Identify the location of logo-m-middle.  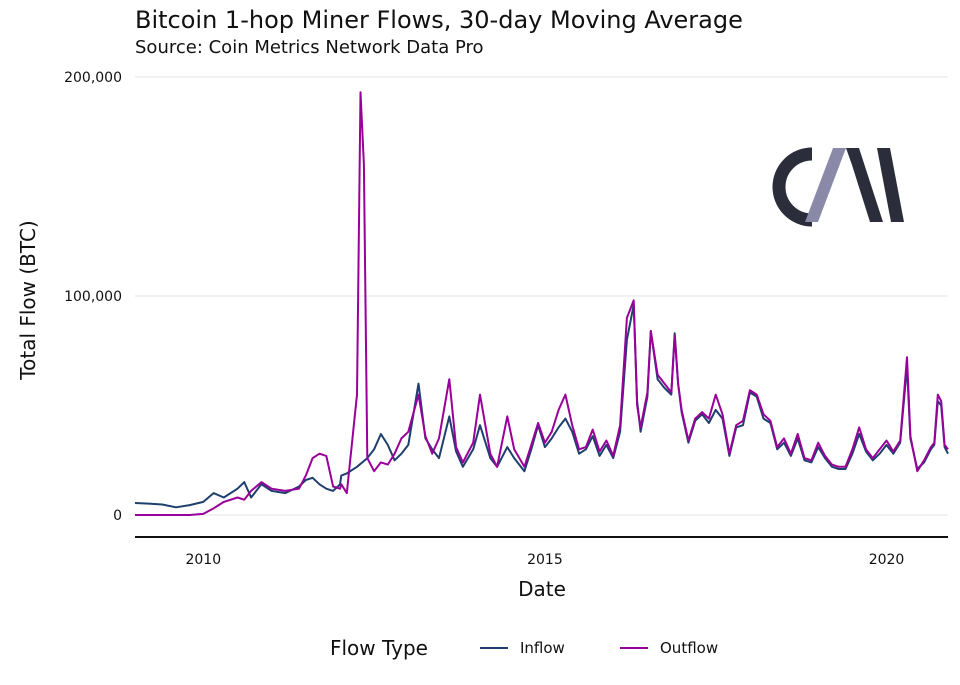
(864, 185).